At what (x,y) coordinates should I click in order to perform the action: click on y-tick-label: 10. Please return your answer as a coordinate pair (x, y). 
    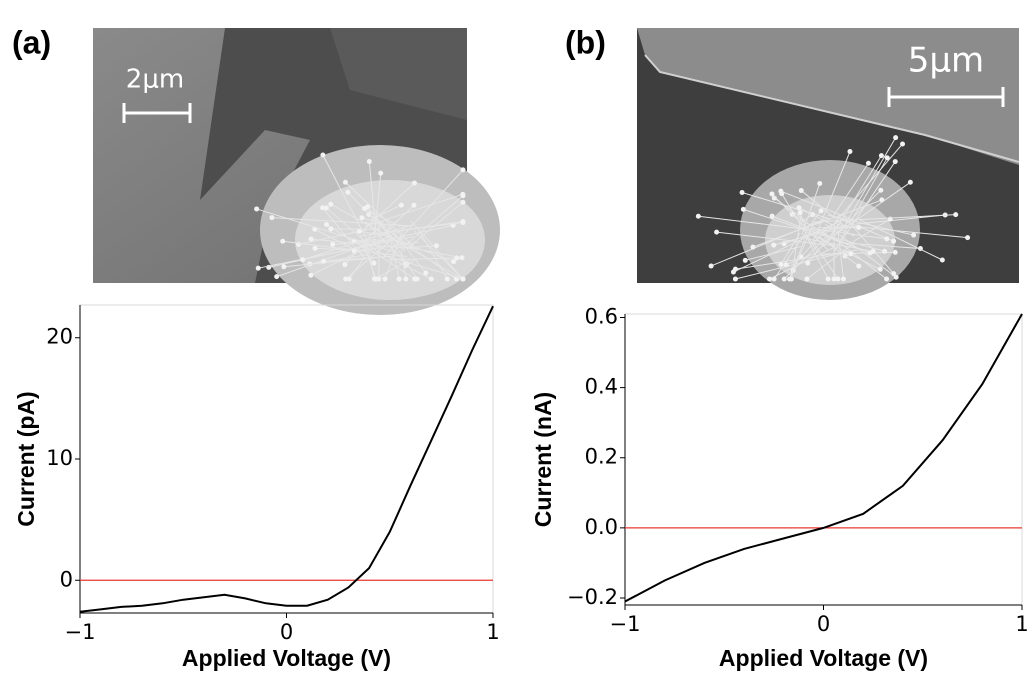
    Looking at the image, I should click on (59, 458).